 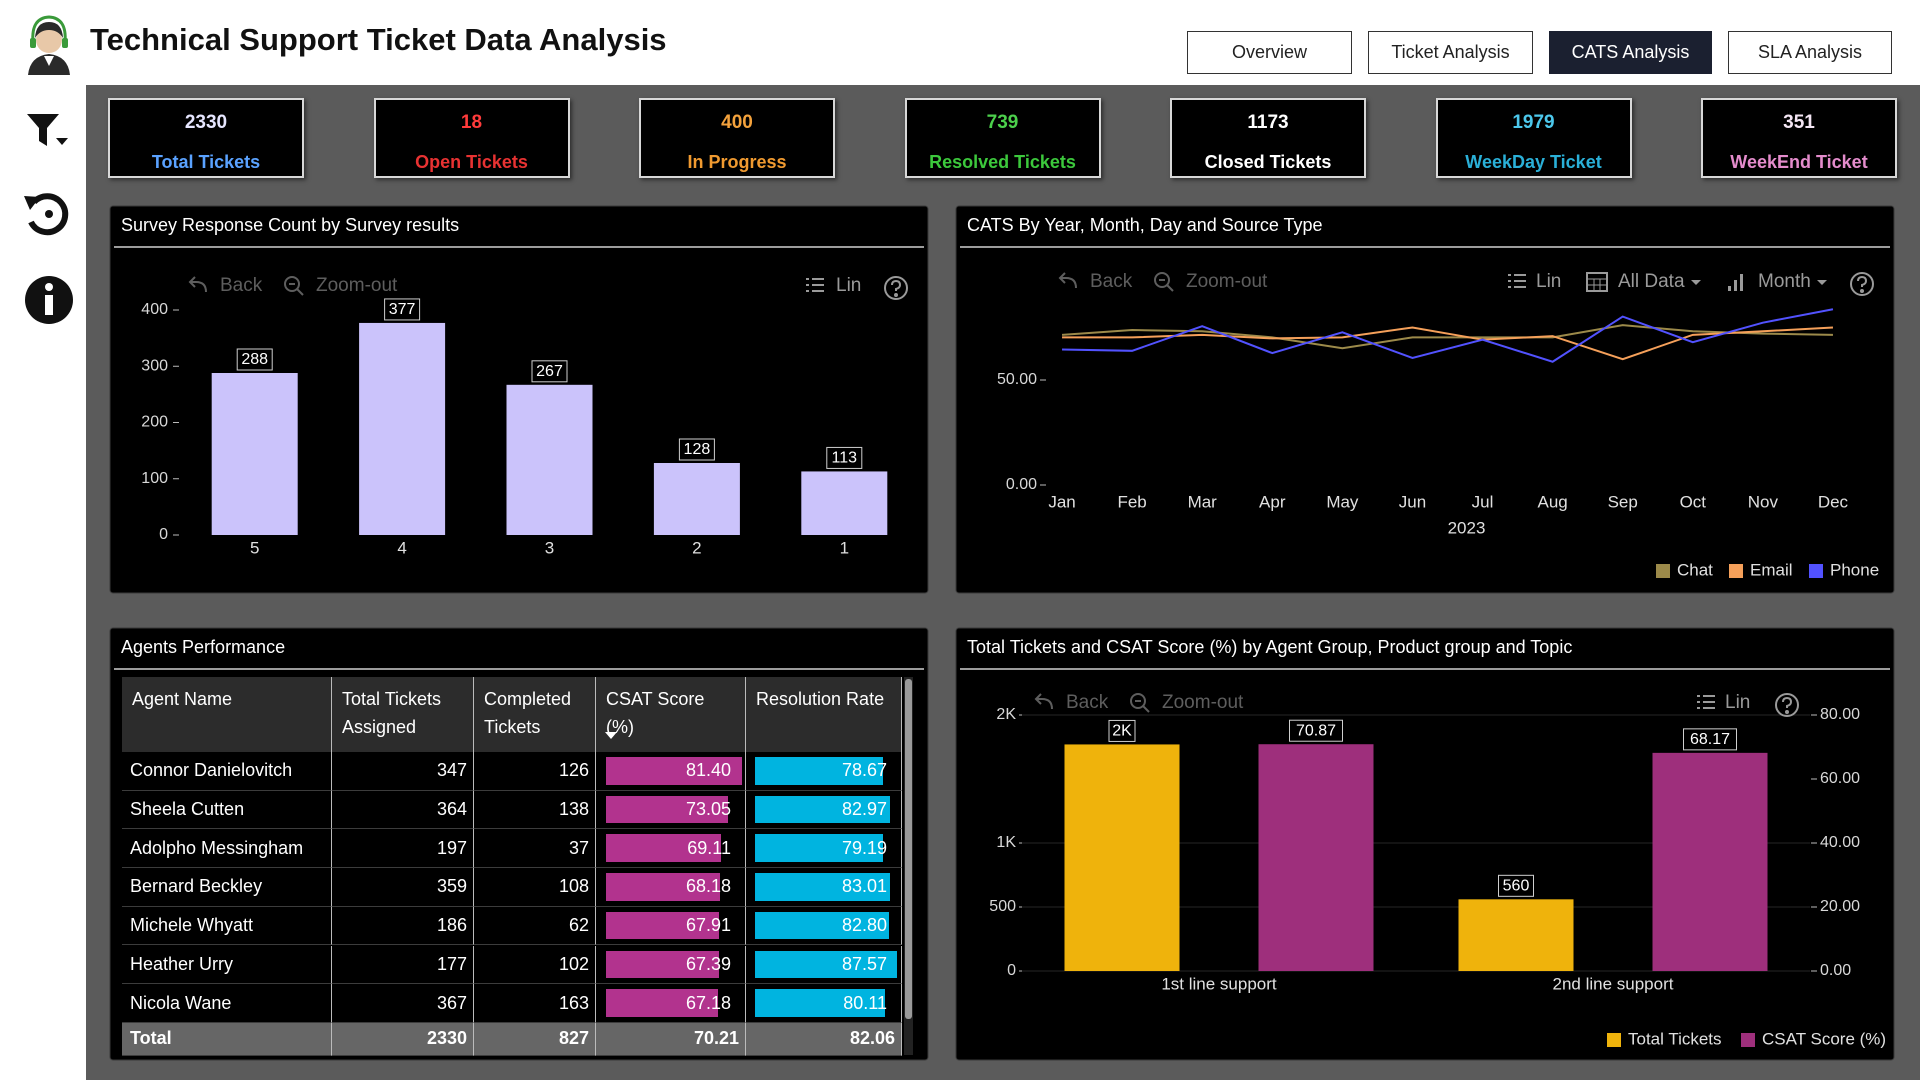 I want to click on info-icon, so click(x=49, y=300).